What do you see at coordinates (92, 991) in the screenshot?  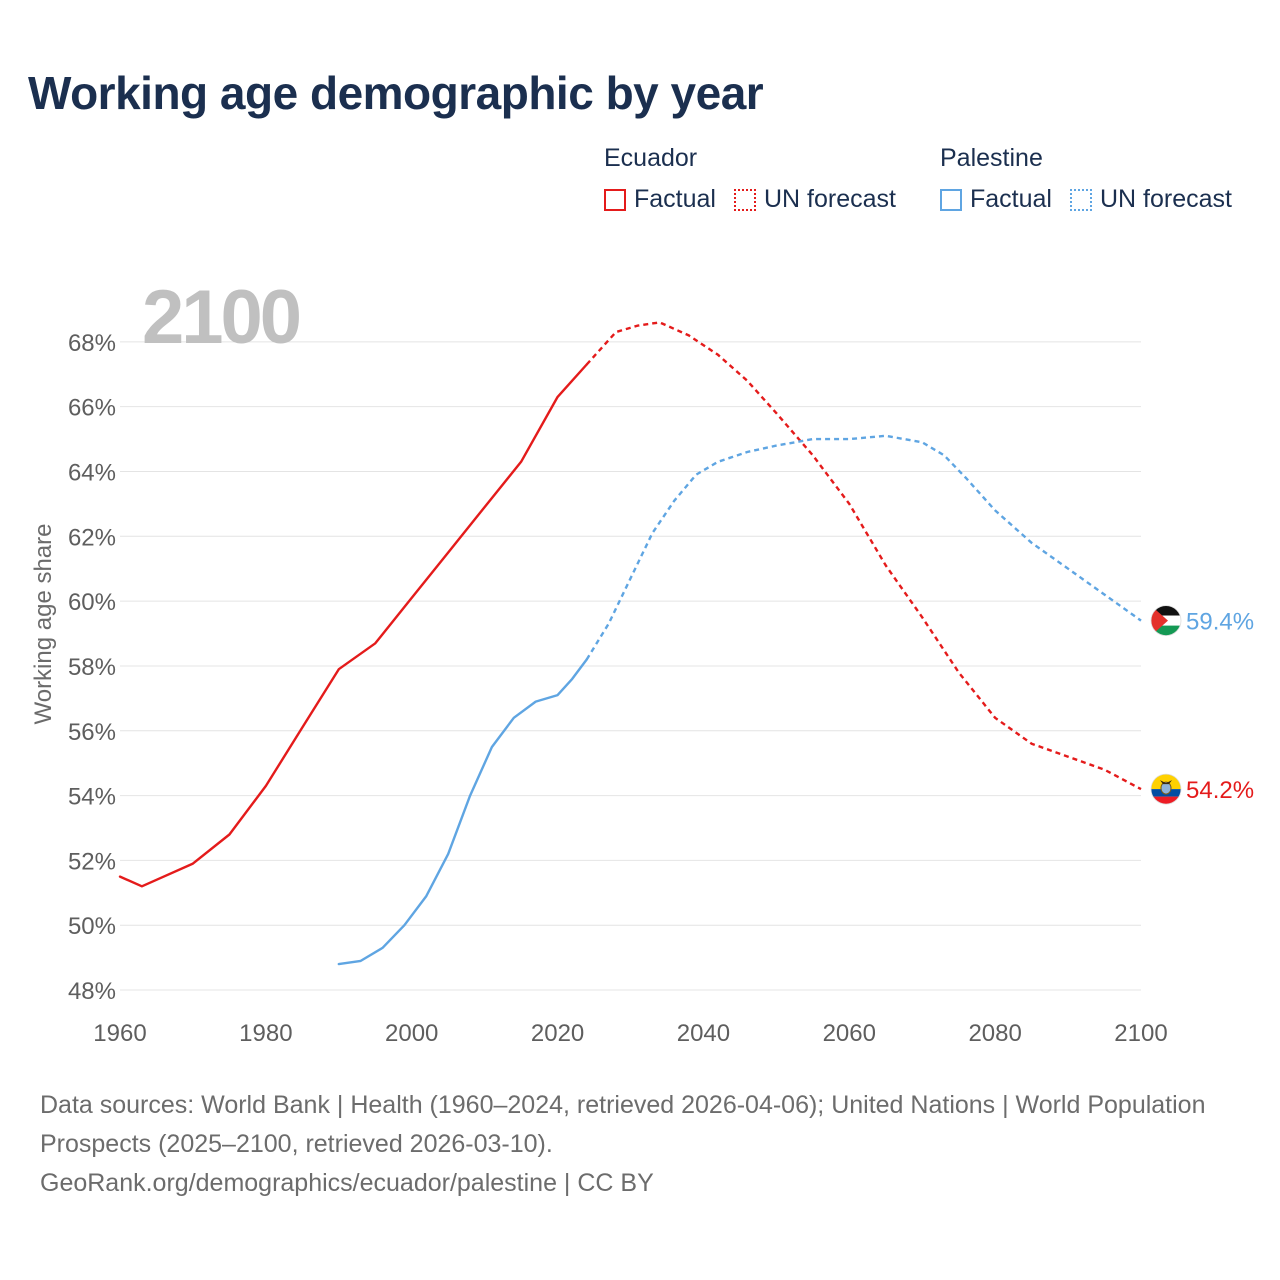 I see `y-tick-label: 48%` at bounding box center [92, 991].